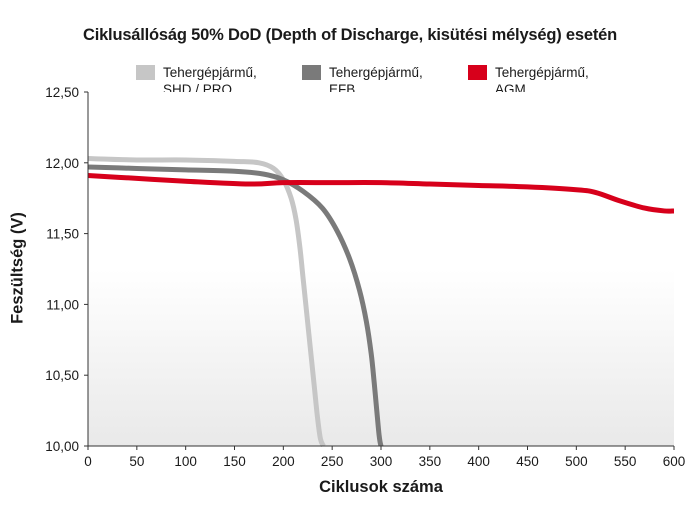 Image resolution: width=700 pixels, height=508 pixels. What do you see at coordinates (136, 461) in the screenshot?
I see `x-tick-label: 50` at bounding box center [136, 461].